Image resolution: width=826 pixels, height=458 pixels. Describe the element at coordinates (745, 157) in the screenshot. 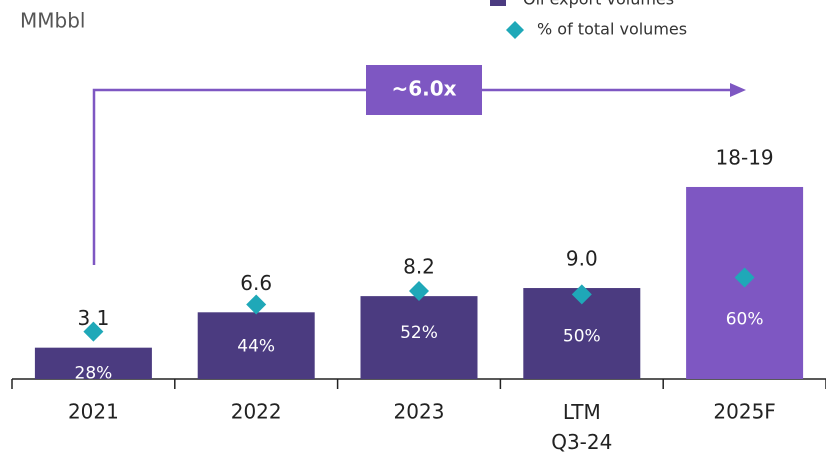

I see `value-label: 18-19` at that location.